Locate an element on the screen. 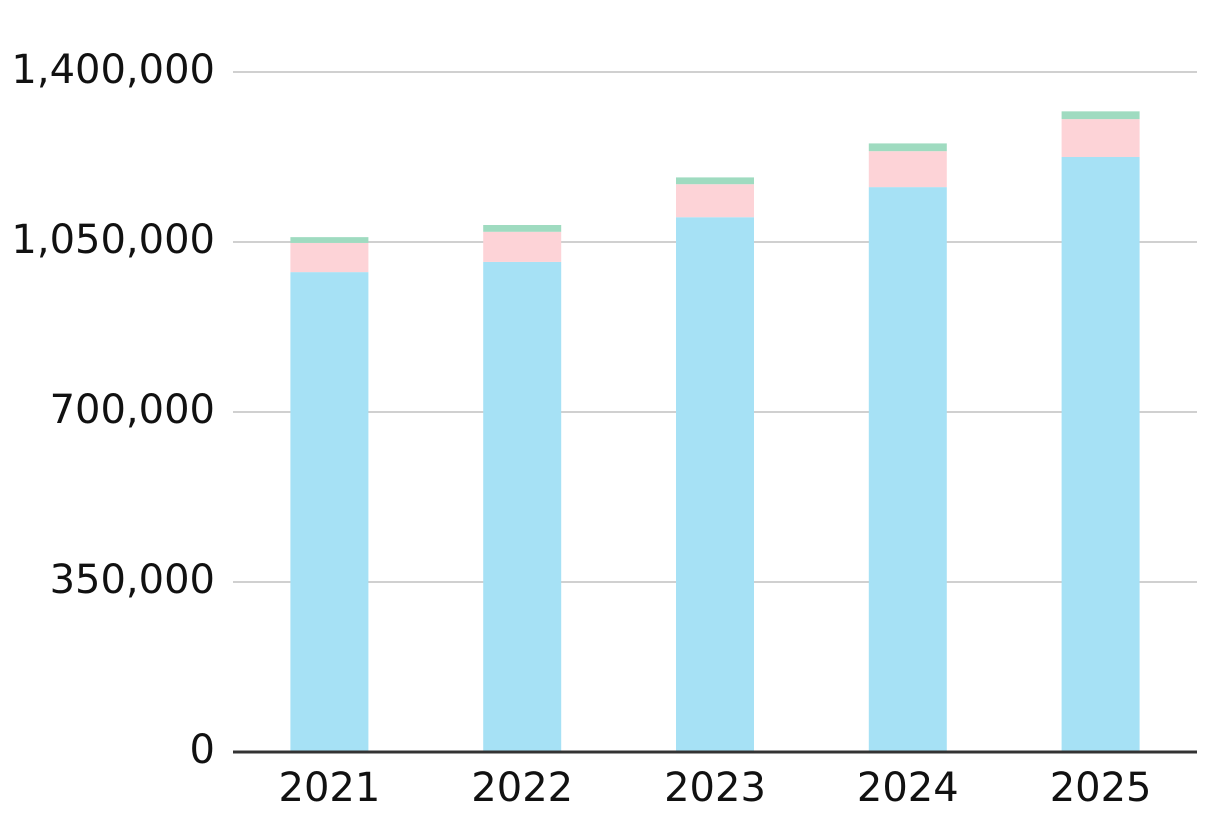  x-tick-label: 2022 is located at coordinates (522, 788).